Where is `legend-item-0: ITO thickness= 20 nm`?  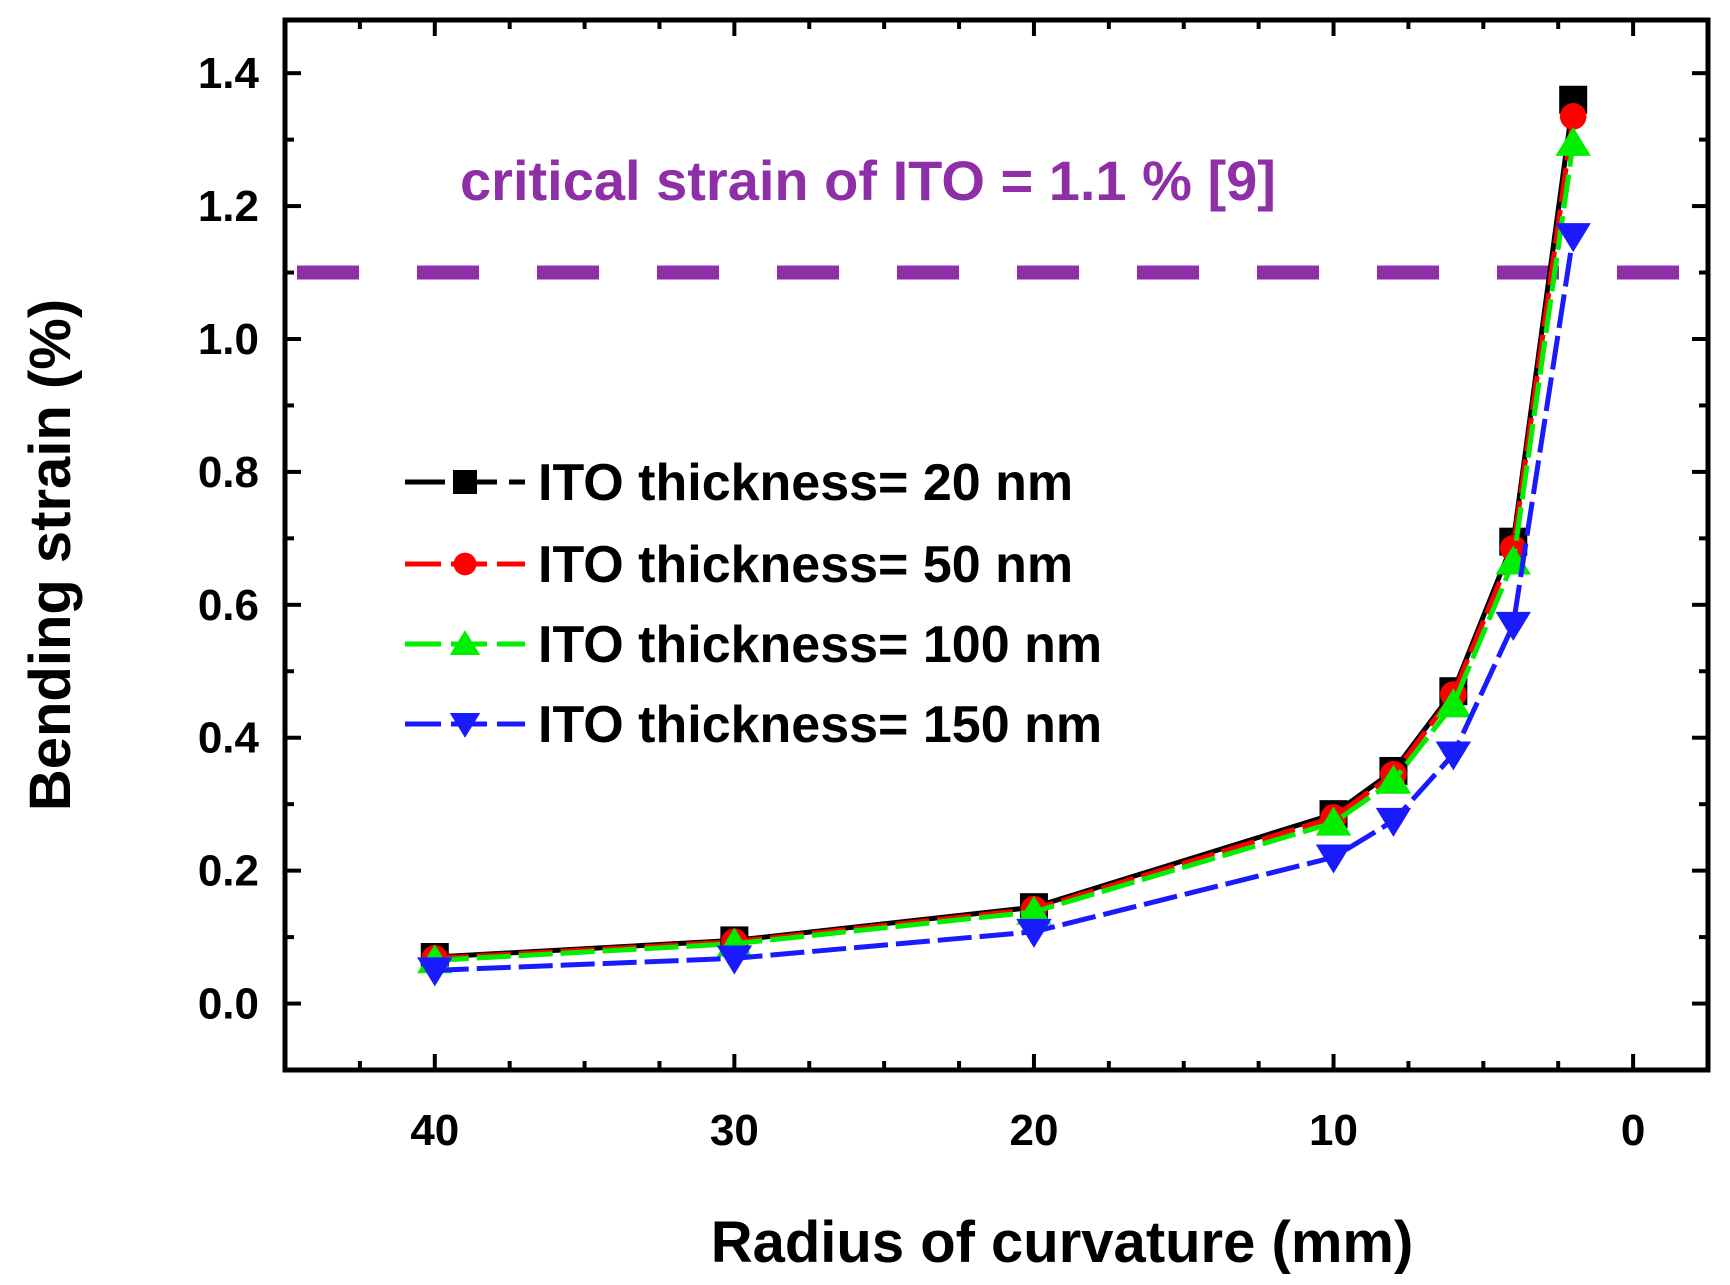 legend-item-0: ITO thickness= 20 nm is located at coordinates (739, 483).